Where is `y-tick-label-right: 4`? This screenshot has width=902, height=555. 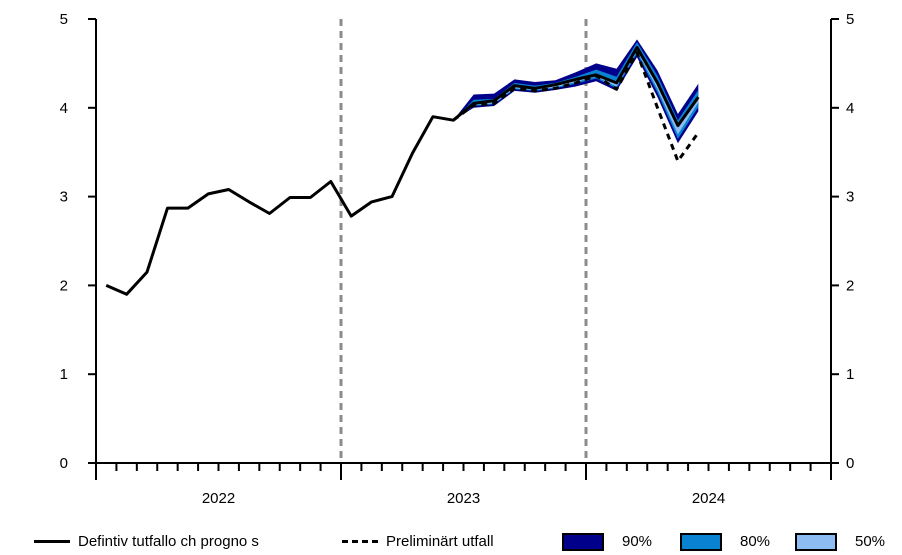
y-tick-label-right: 4 is located at coordinates (850, 108).